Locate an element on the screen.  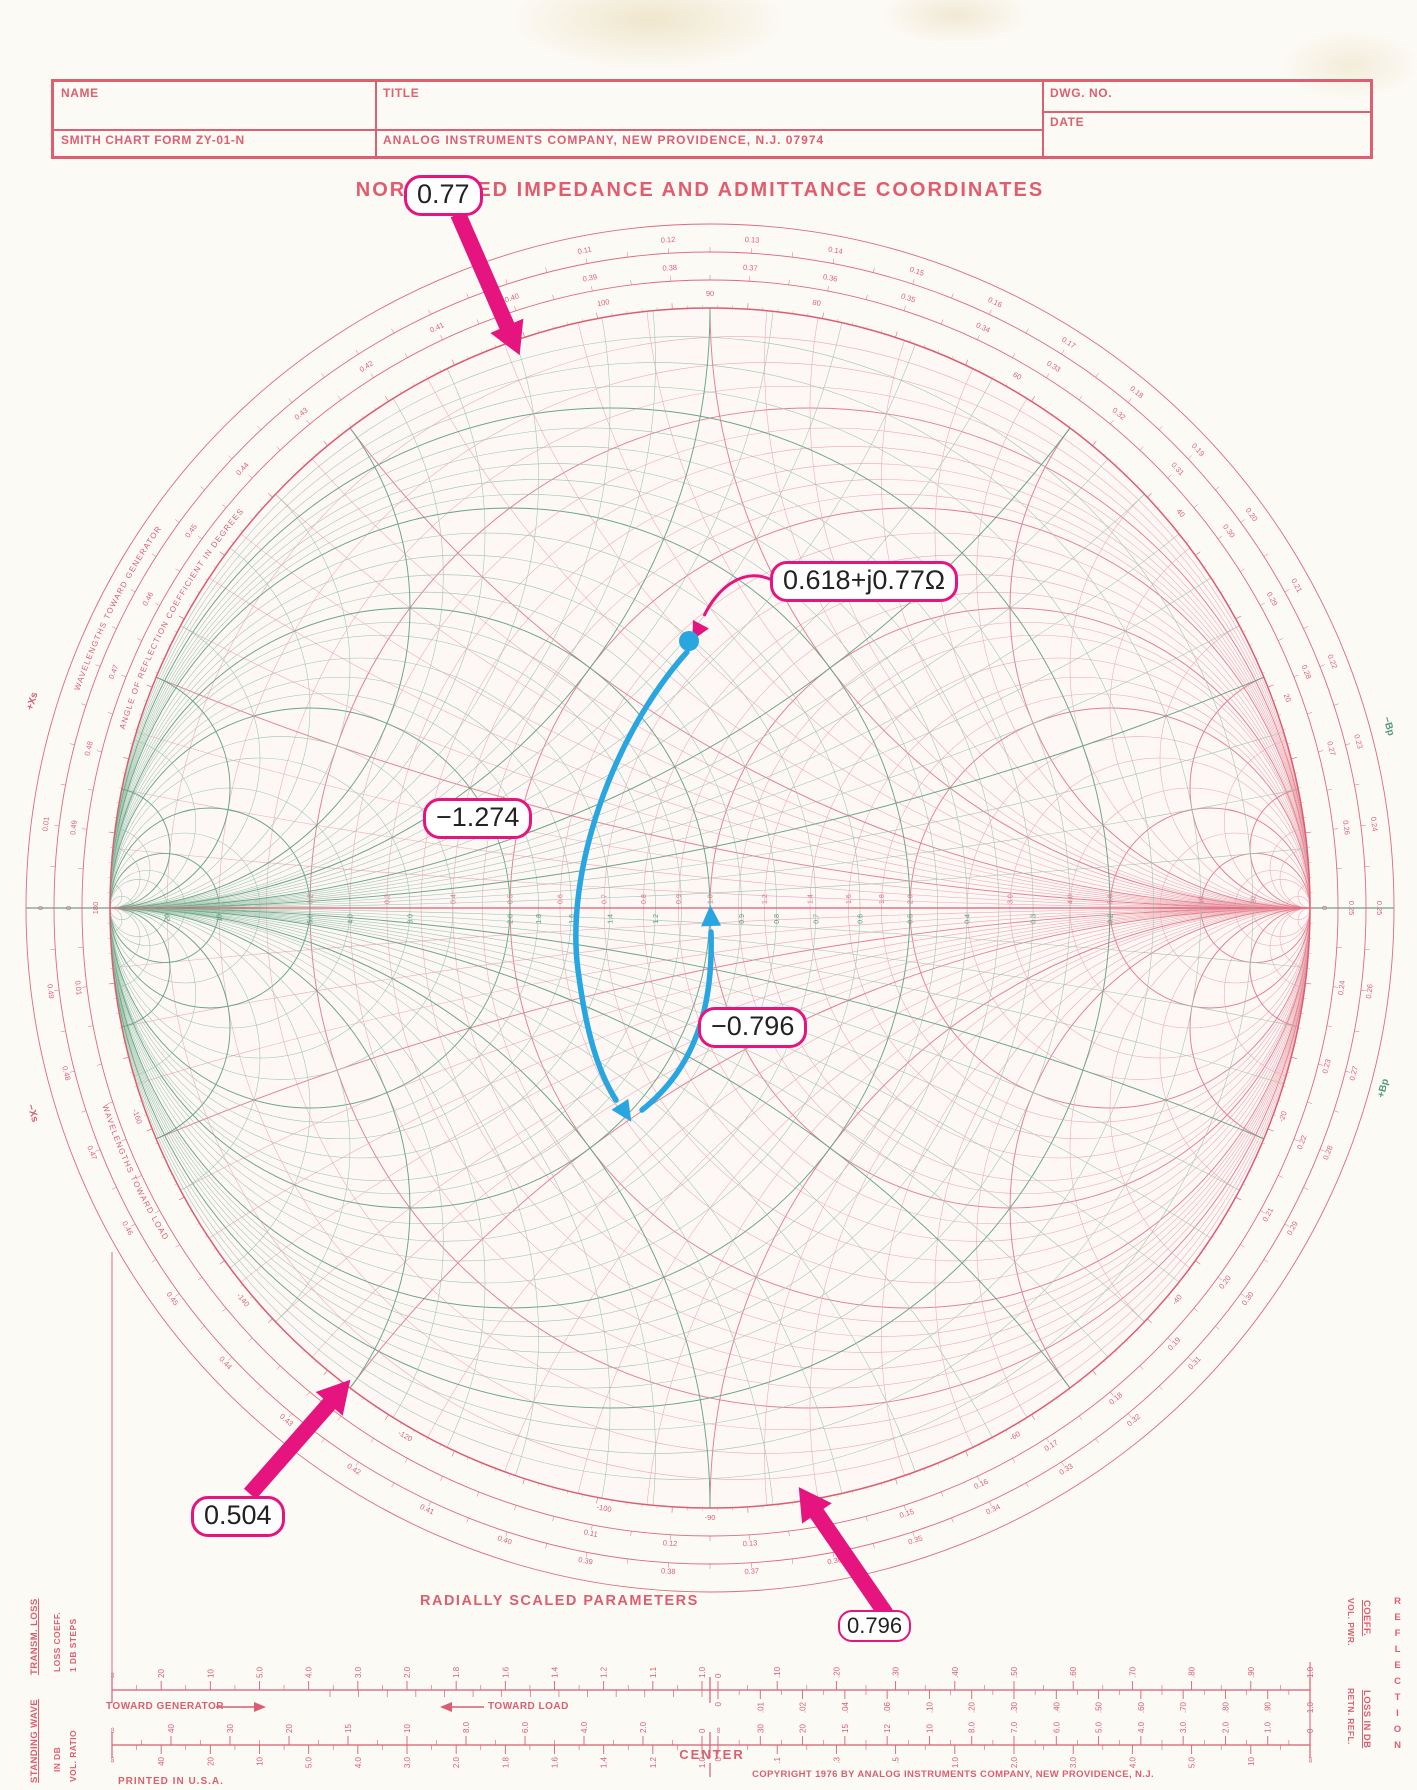
svg-text: 1.1 is located at coordinates (653, 1672).